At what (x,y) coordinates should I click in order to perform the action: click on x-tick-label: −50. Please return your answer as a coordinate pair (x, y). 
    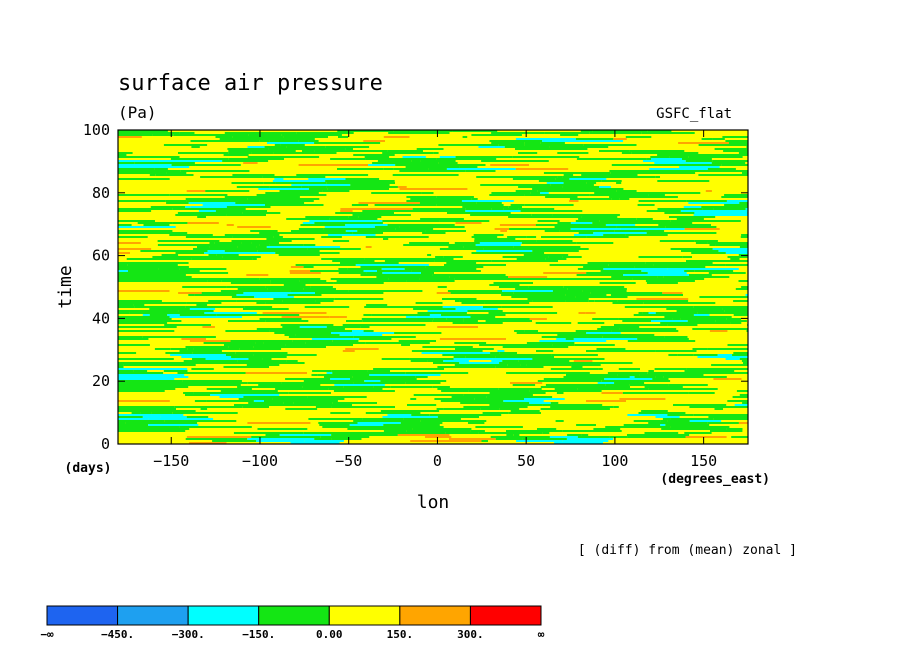
    Looking at the image, I should click on (348, 461).